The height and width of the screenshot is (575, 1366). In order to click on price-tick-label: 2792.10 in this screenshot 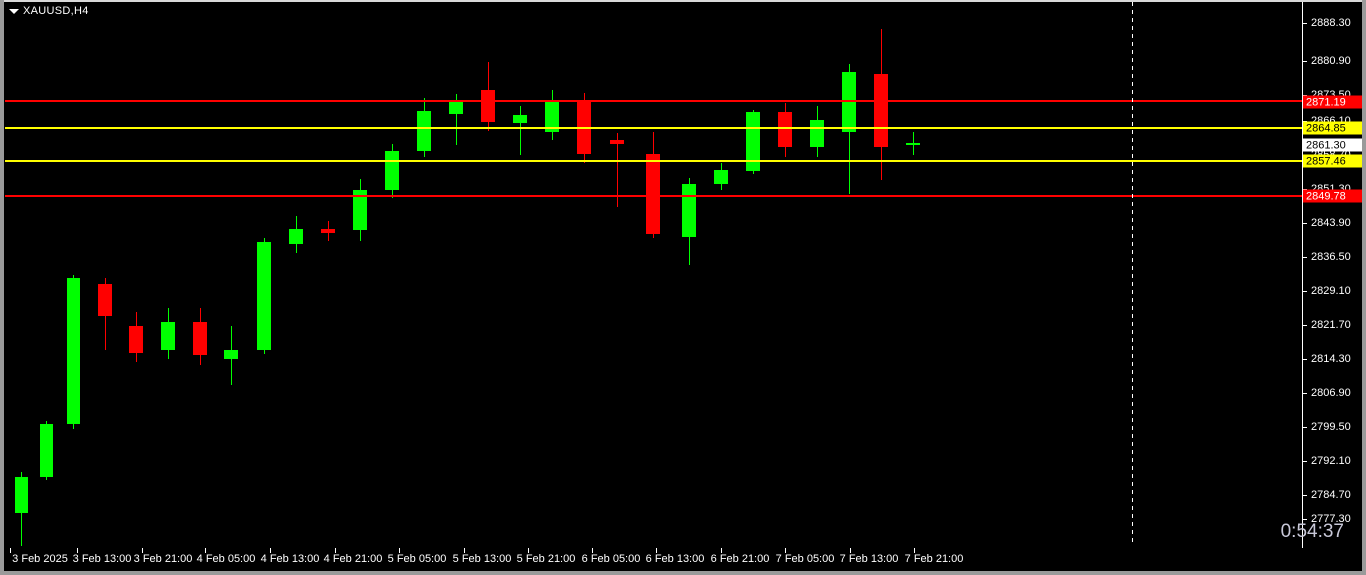, I will do `click(1331, 461)`.